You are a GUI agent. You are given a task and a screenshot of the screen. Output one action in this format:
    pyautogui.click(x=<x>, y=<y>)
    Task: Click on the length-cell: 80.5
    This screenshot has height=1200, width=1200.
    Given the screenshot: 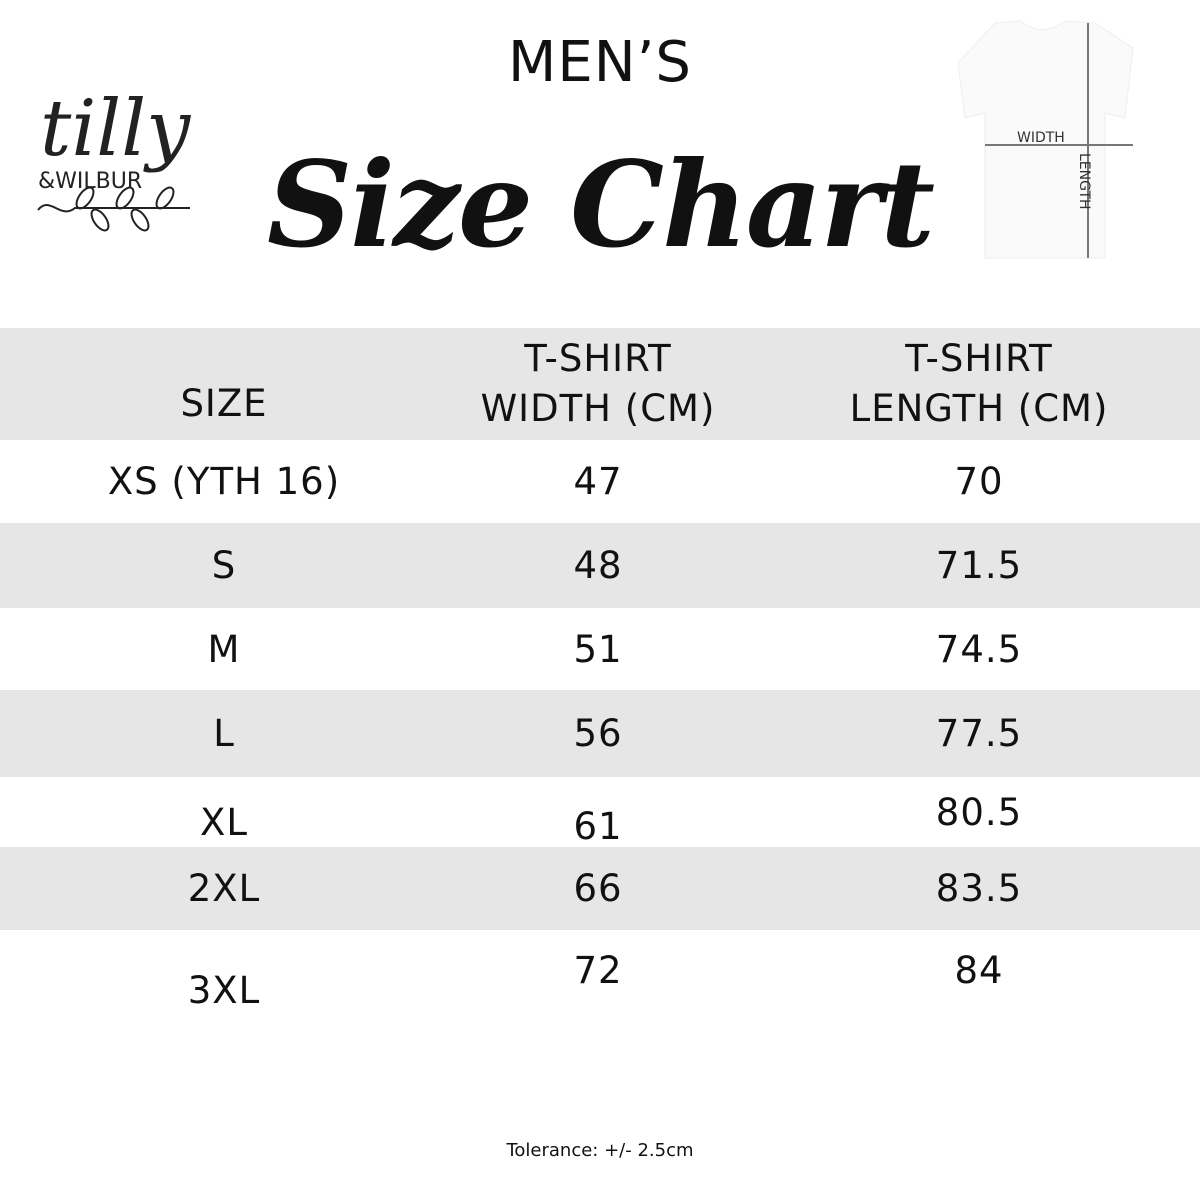 What is the action you would take?
    pyautogui.click(x=979, y=812)
    